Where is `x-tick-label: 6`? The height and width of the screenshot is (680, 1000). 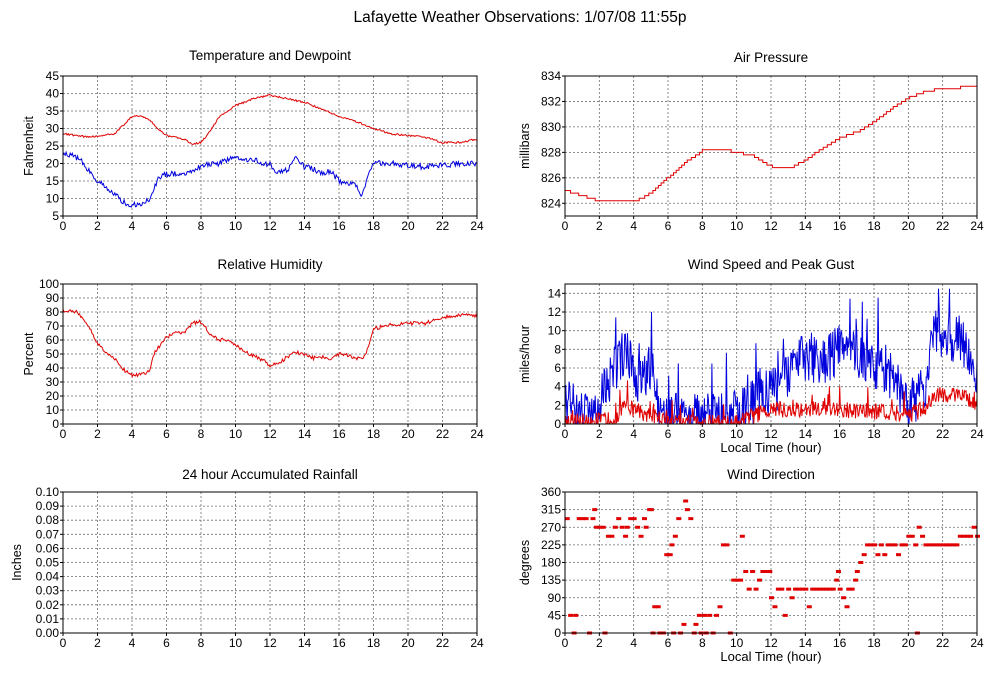 x-tick-label: 6 is located at coordinates (166, 434).